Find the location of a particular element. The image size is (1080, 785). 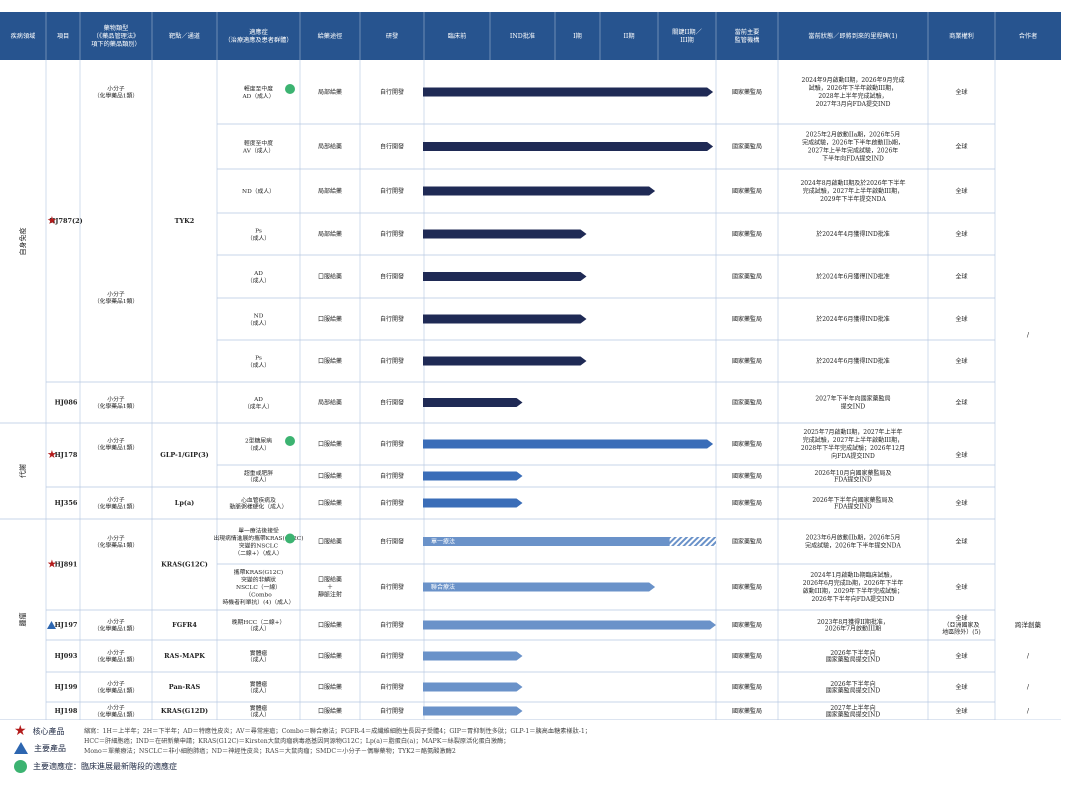

project-name: HJ787(2) is located at coordinates (65, 221).